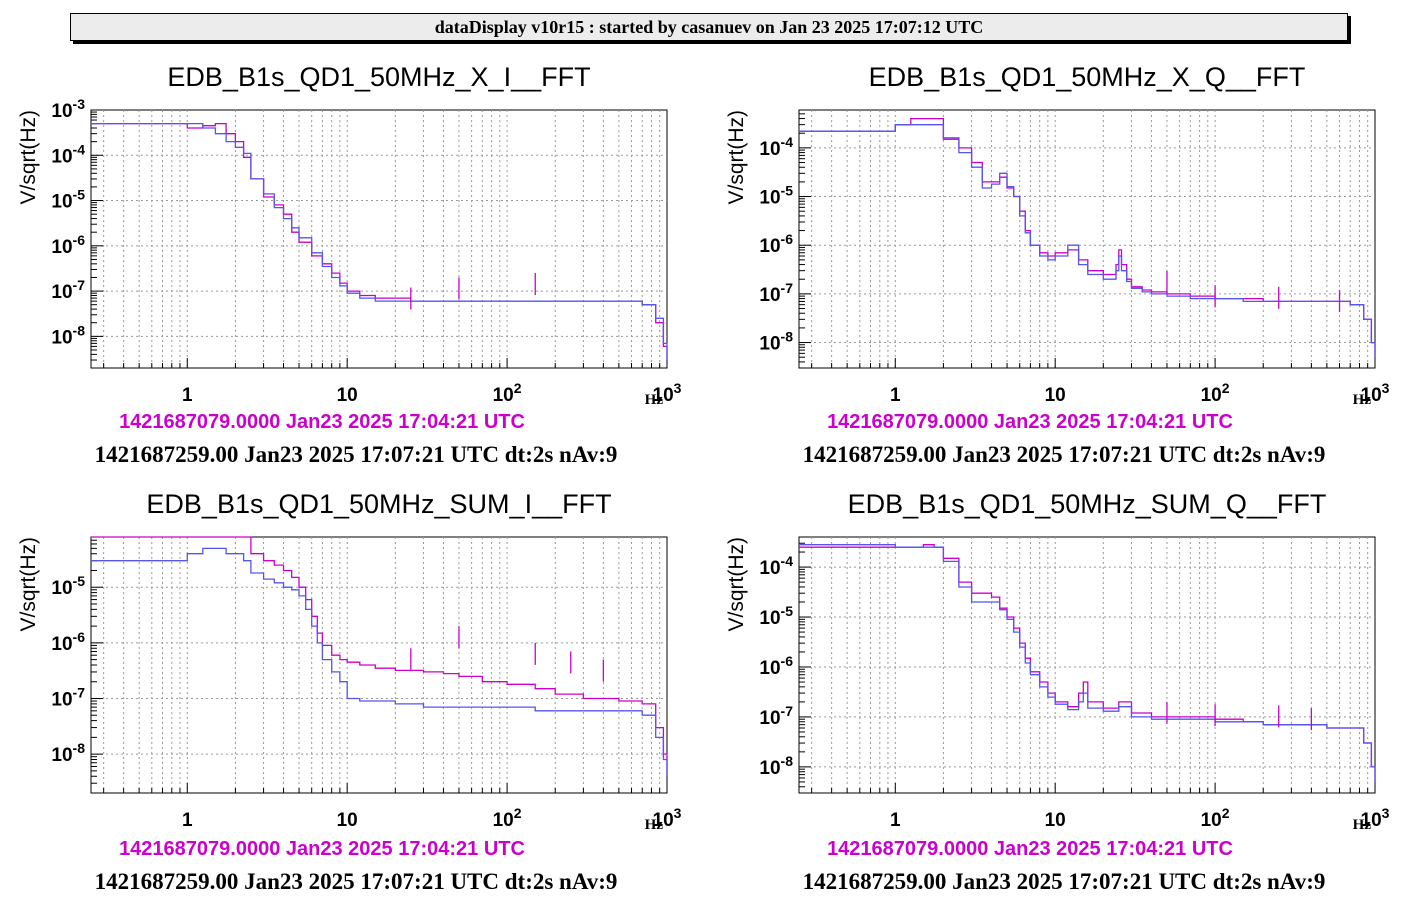  What do you see at coordinates (378, 77) in the screenshot?
I see `chart-title: EDB_B1s_QD1_50MHz_X_I__FFT` at bounding box center [378, 77].